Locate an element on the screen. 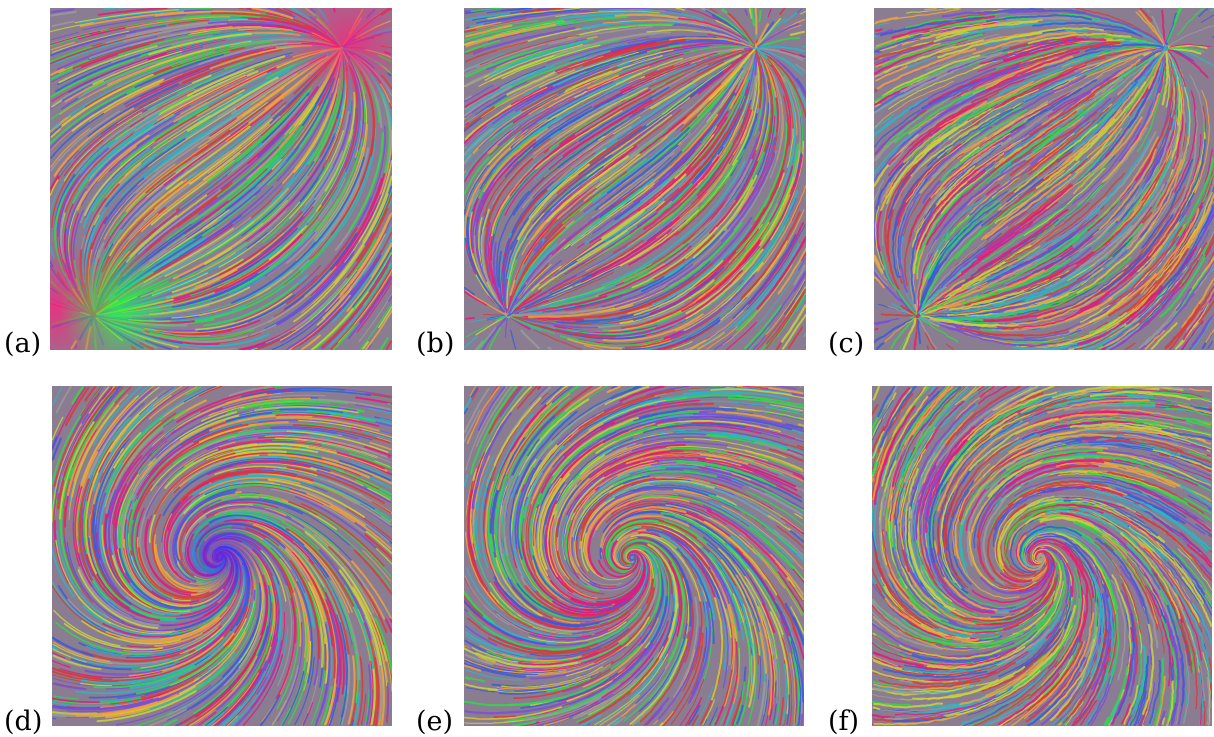  flow-field-image-d is located at coordinates (222, 556).